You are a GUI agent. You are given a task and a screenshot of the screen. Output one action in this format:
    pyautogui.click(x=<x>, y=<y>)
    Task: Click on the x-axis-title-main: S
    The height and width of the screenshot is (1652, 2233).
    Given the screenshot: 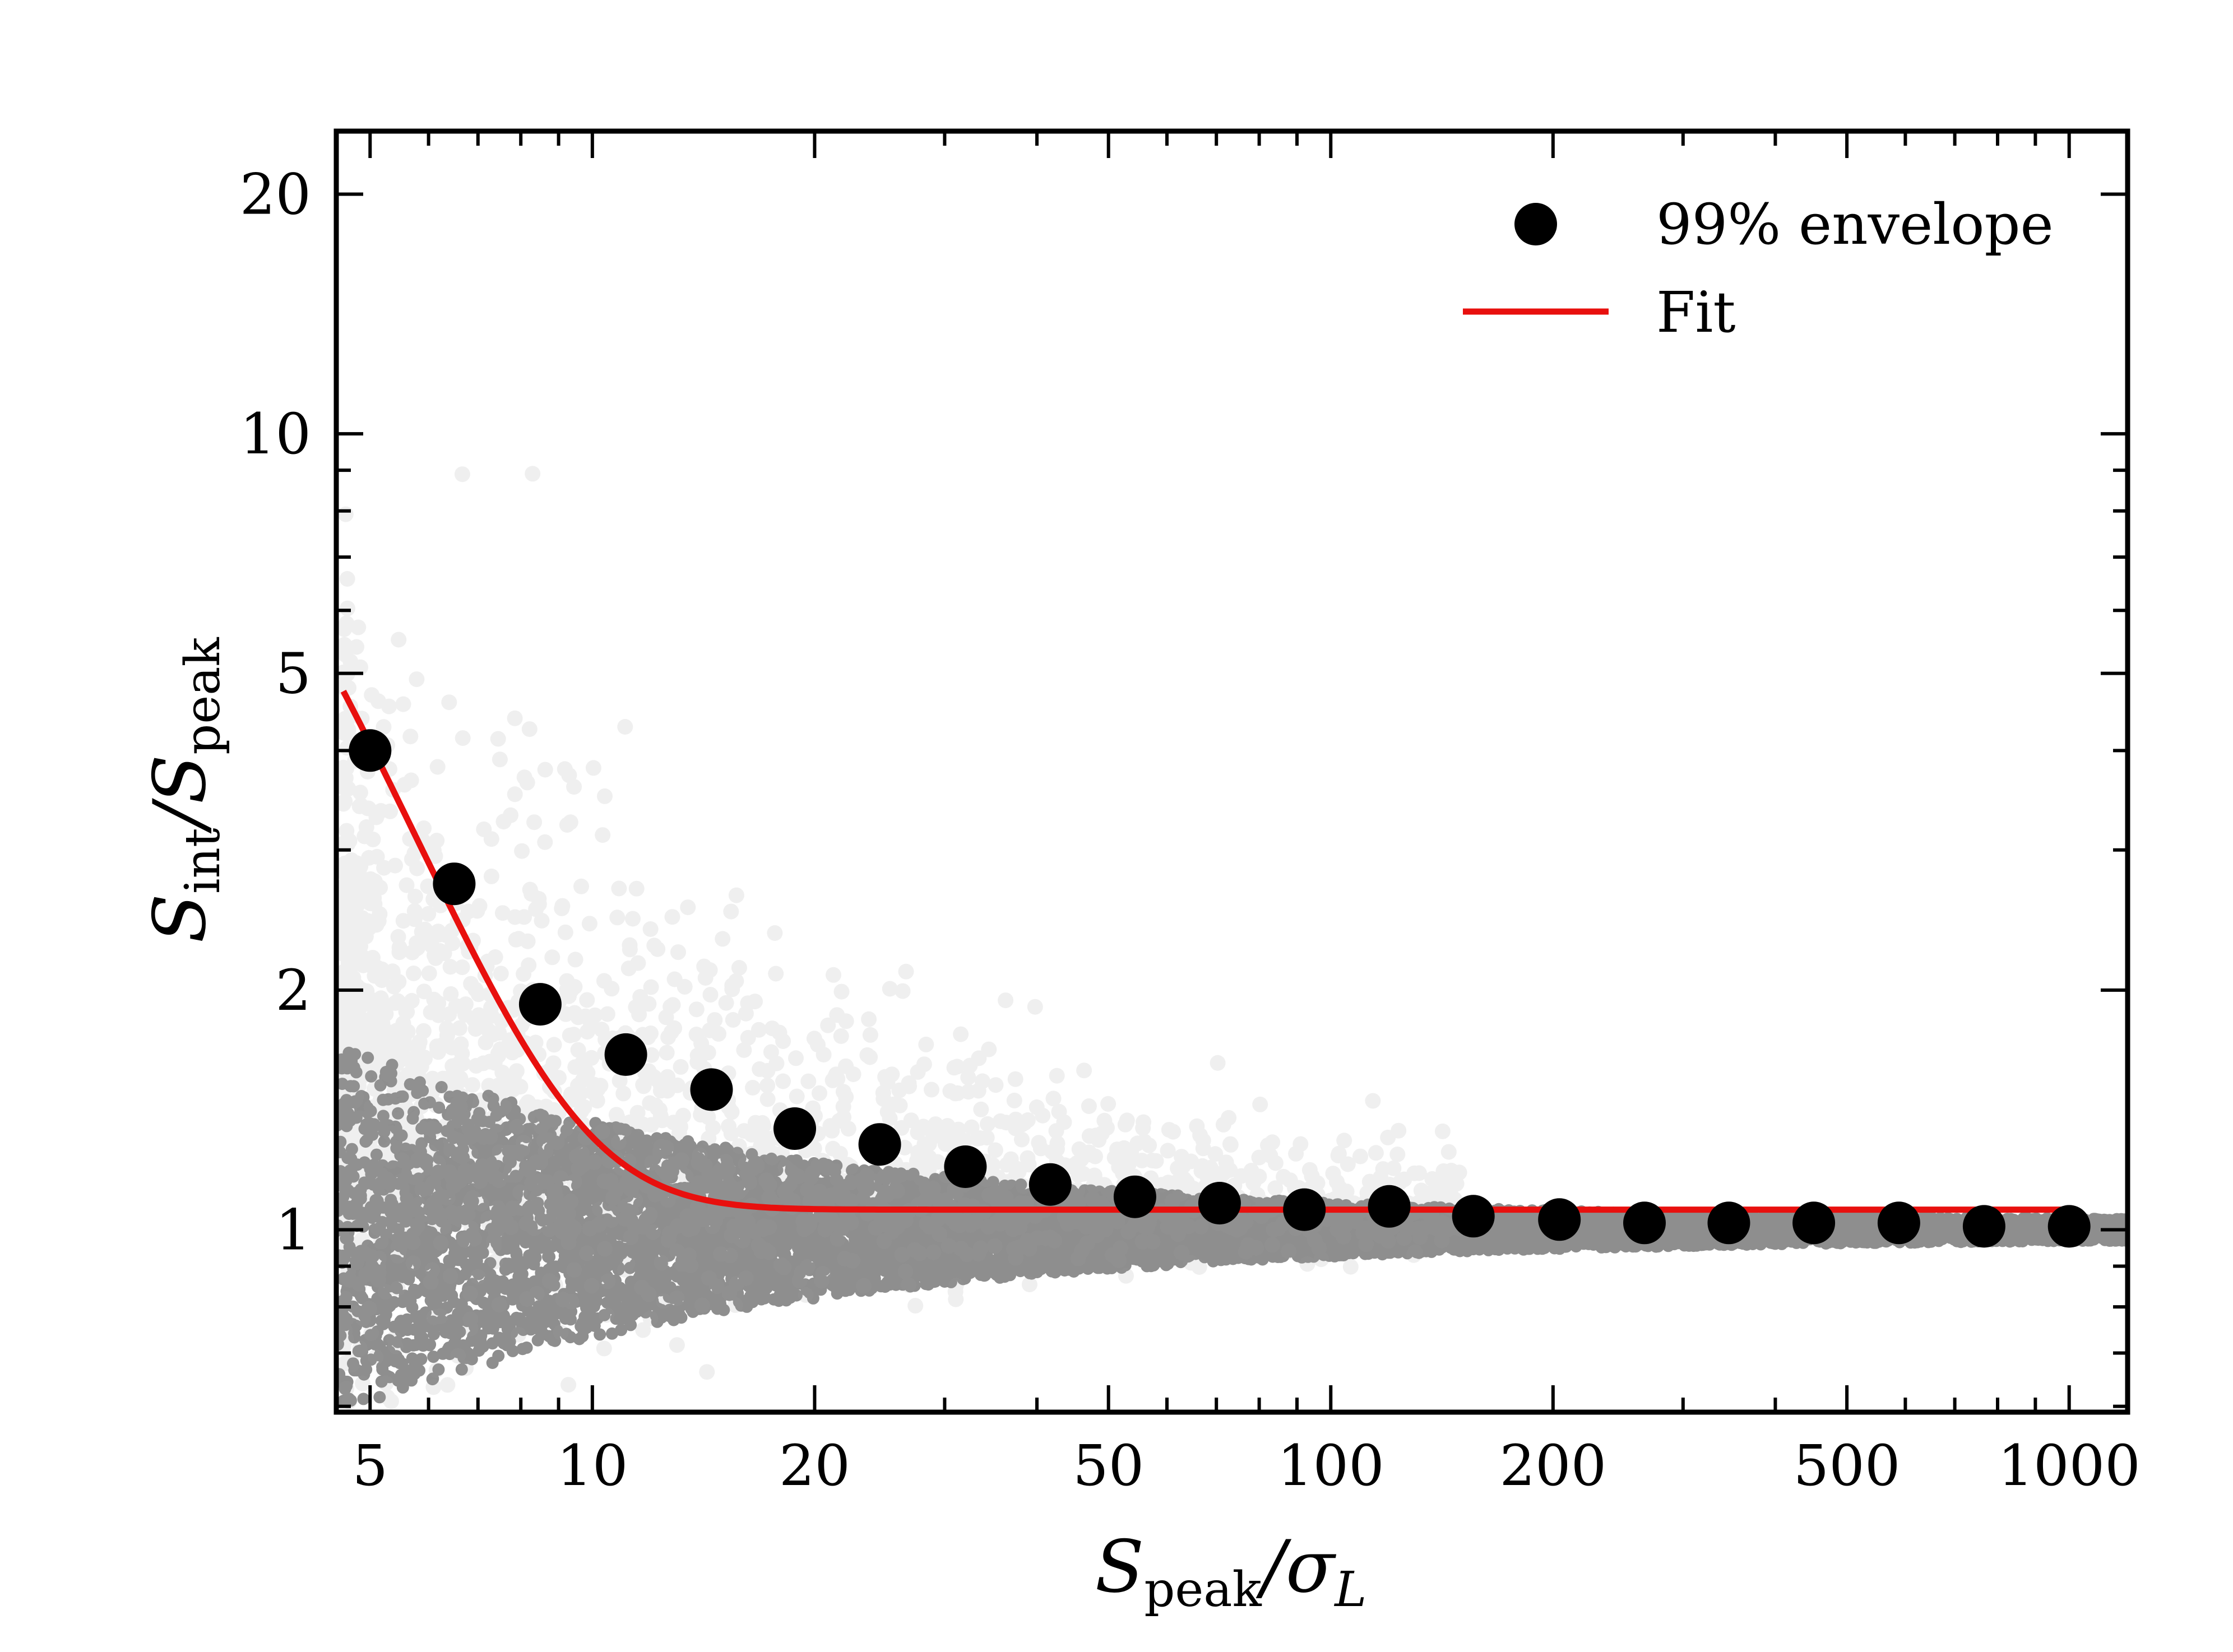 What is the action you would take?
    pyautogui.click(x=1120, y=1567)
    